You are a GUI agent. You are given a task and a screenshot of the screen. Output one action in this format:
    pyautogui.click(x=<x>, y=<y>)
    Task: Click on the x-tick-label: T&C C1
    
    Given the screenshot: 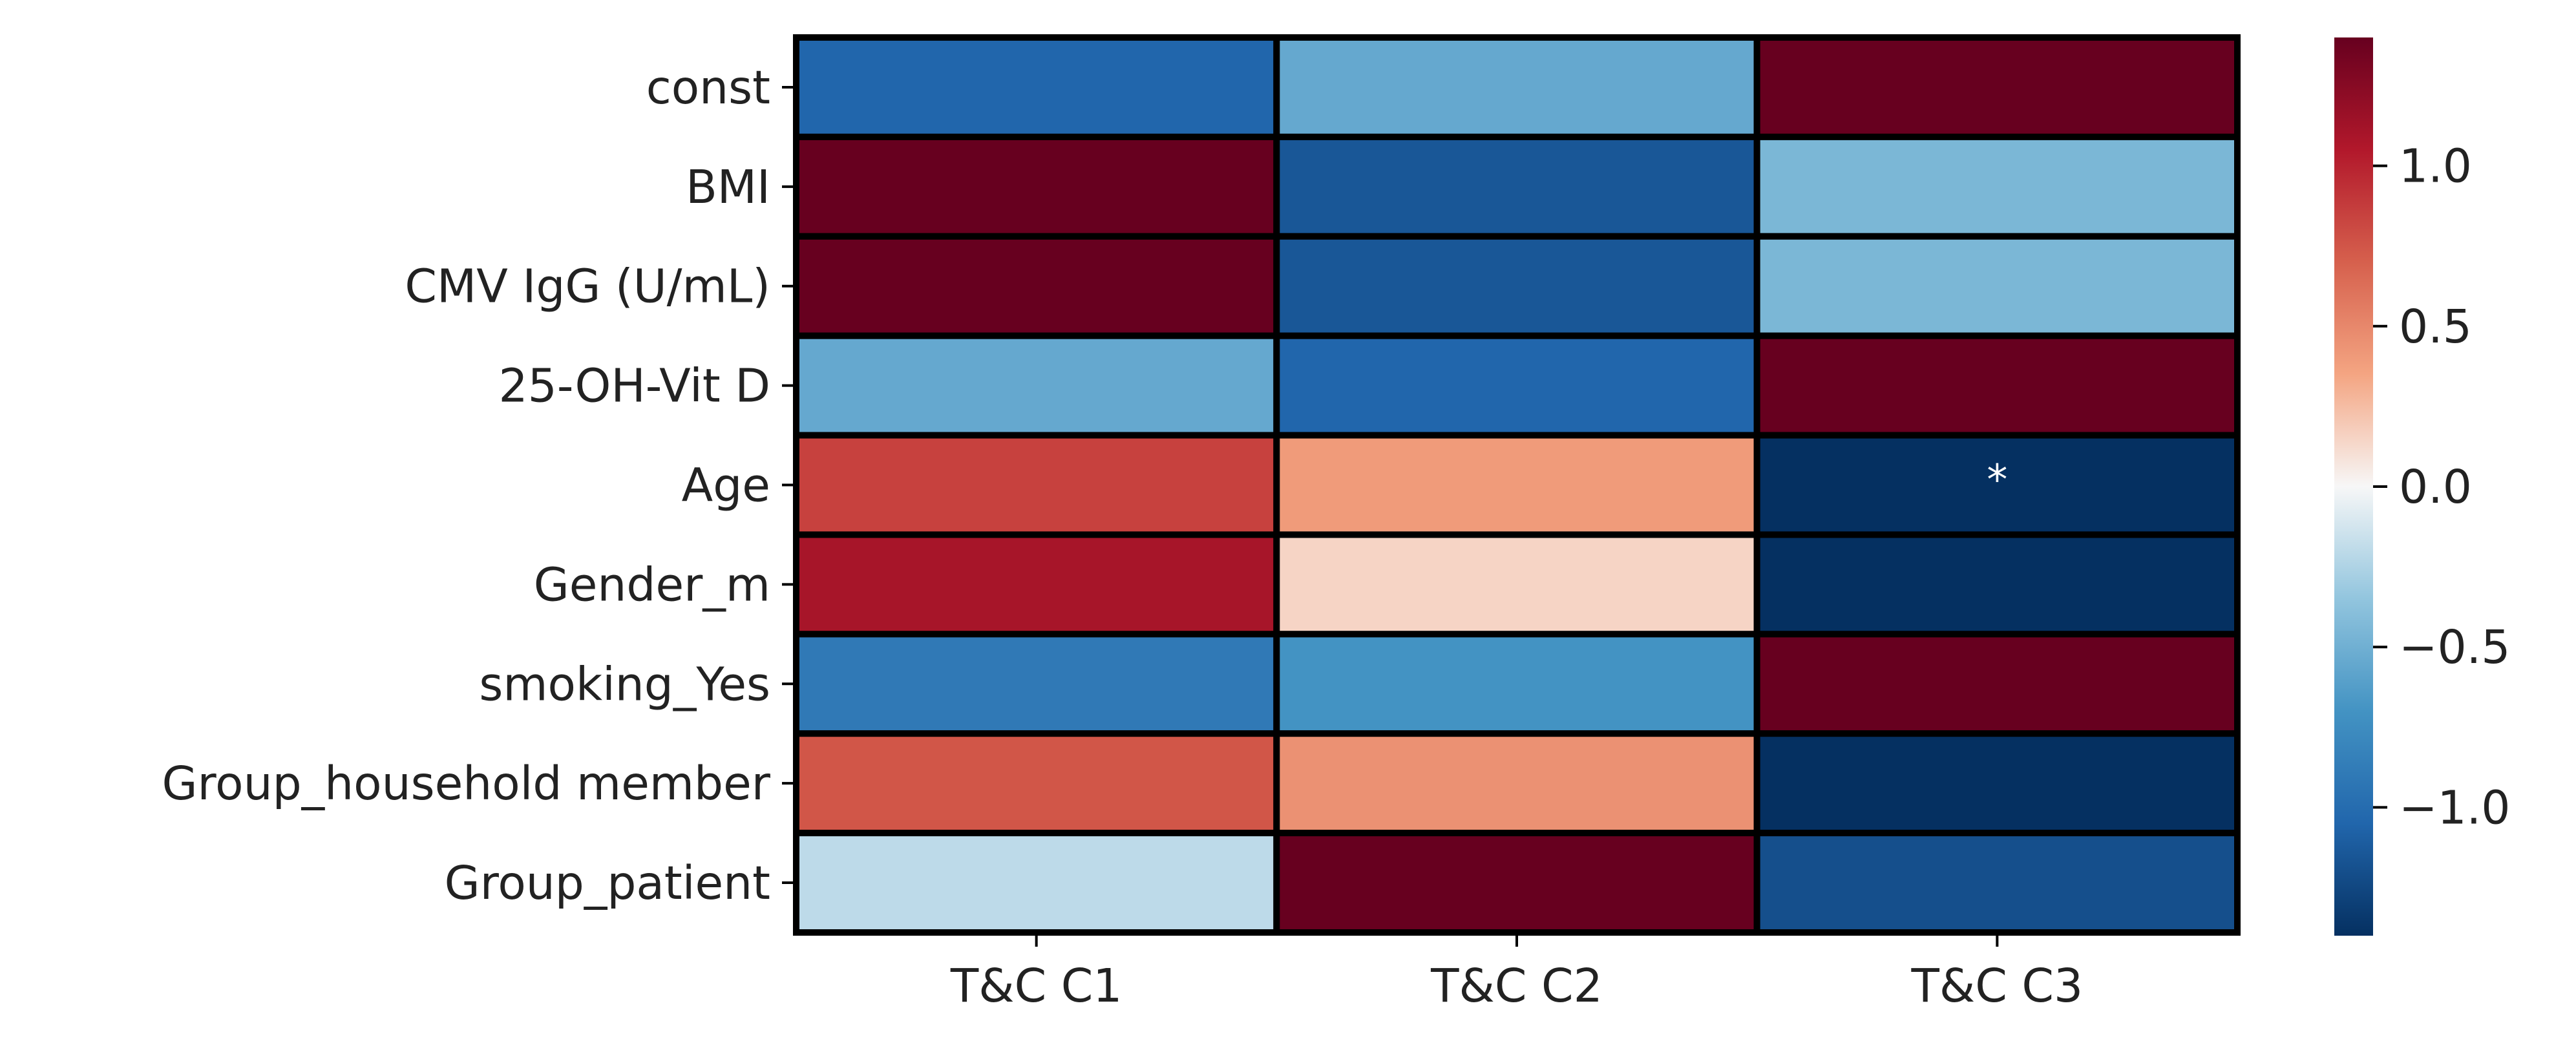 What is the action you would take?
    pyautogui.click(x=1036, y=986)
    